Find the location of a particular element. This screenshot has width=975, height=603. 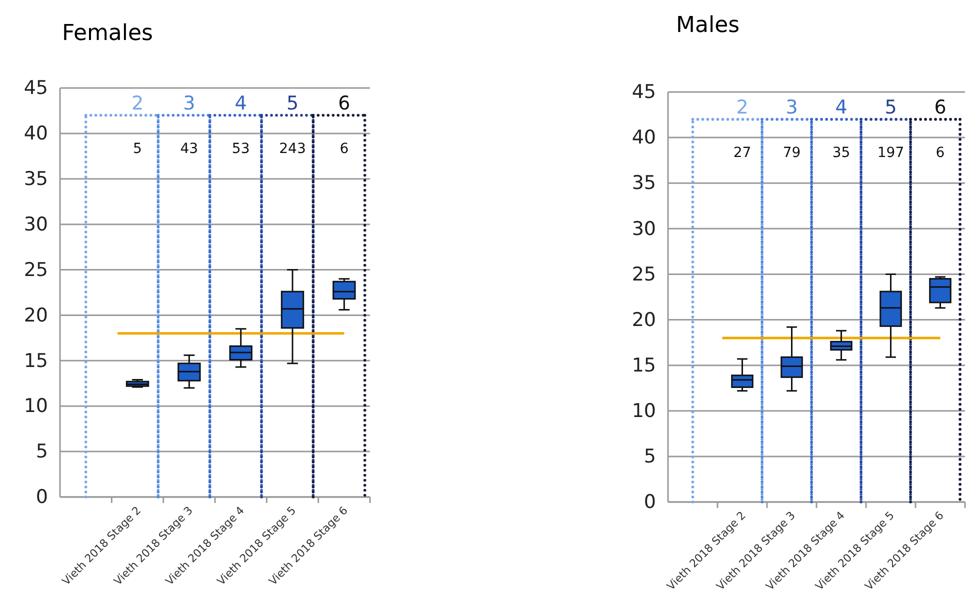

annotation: 79 is located at coordinates (791, 153).